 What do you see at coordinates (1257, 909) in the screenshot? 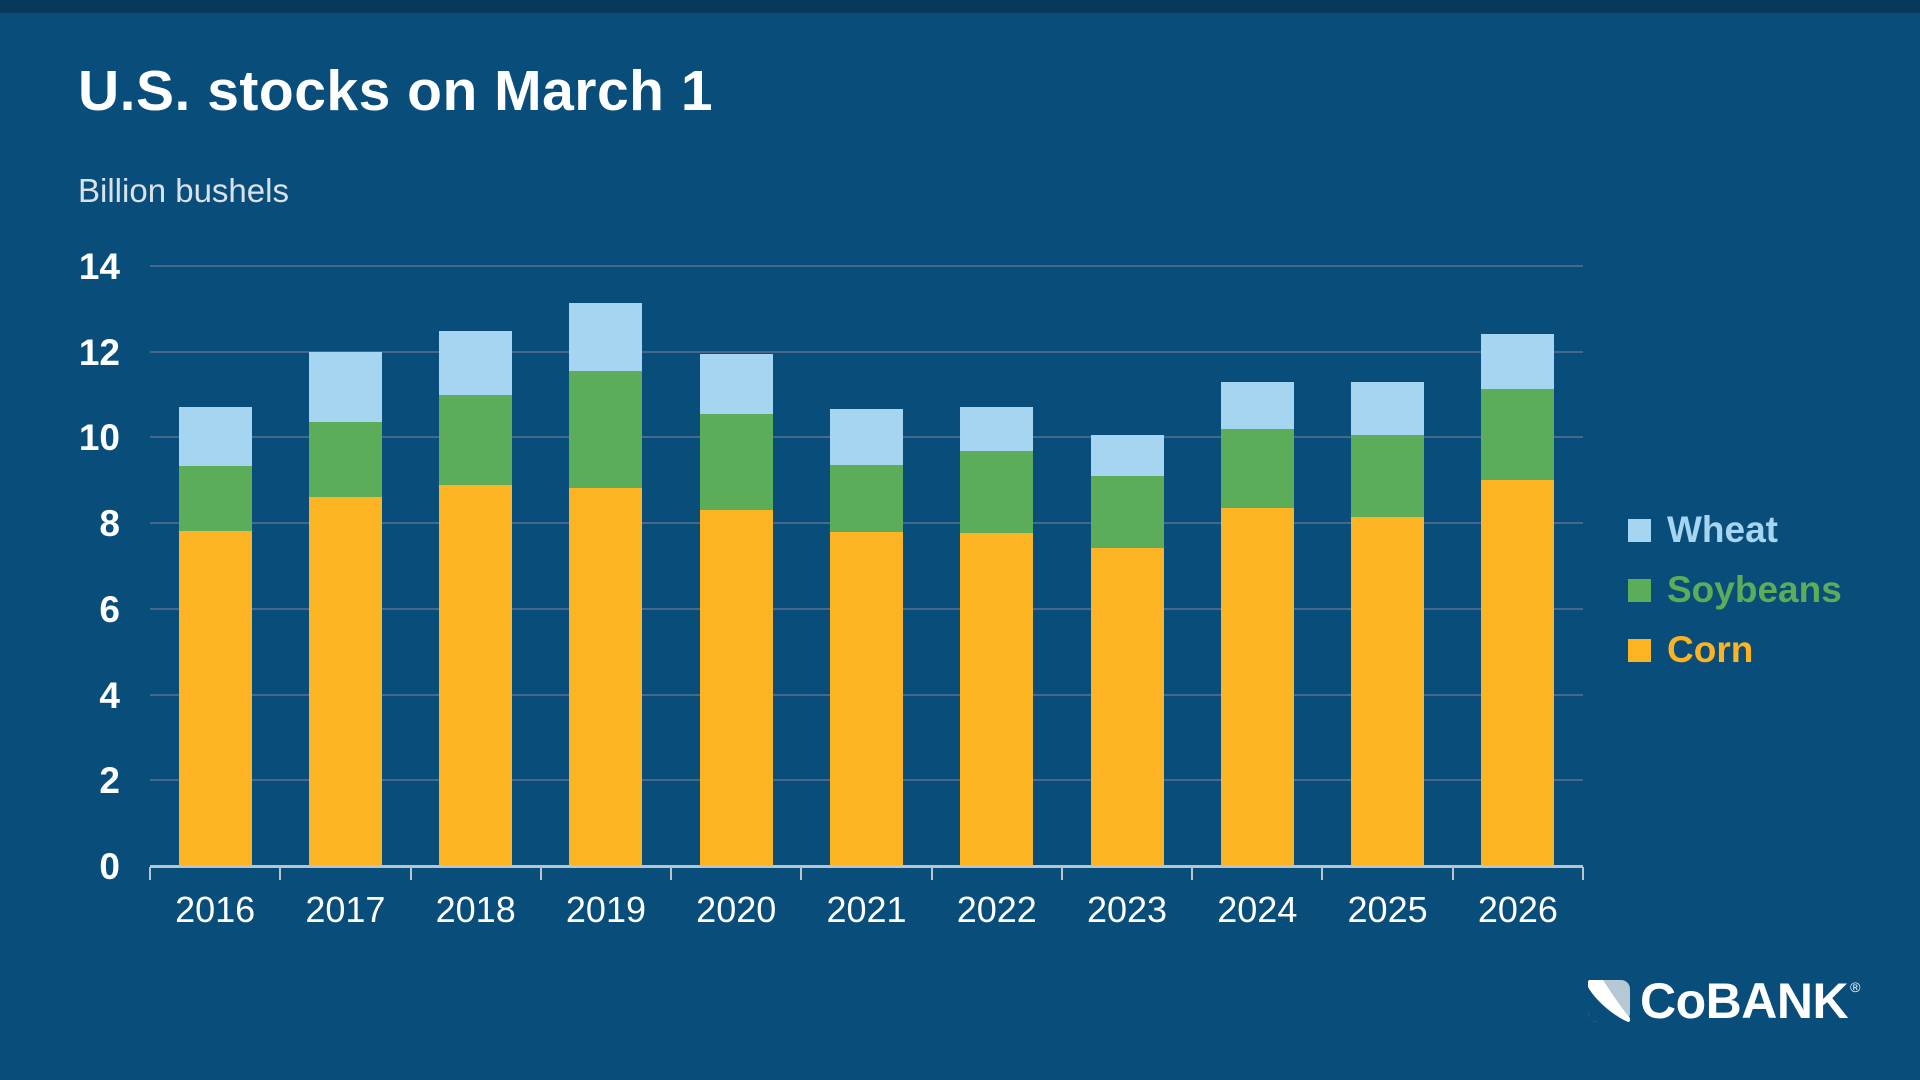
I see `x-axis-label-2024: 2024` at bounding box center [1257, 909].